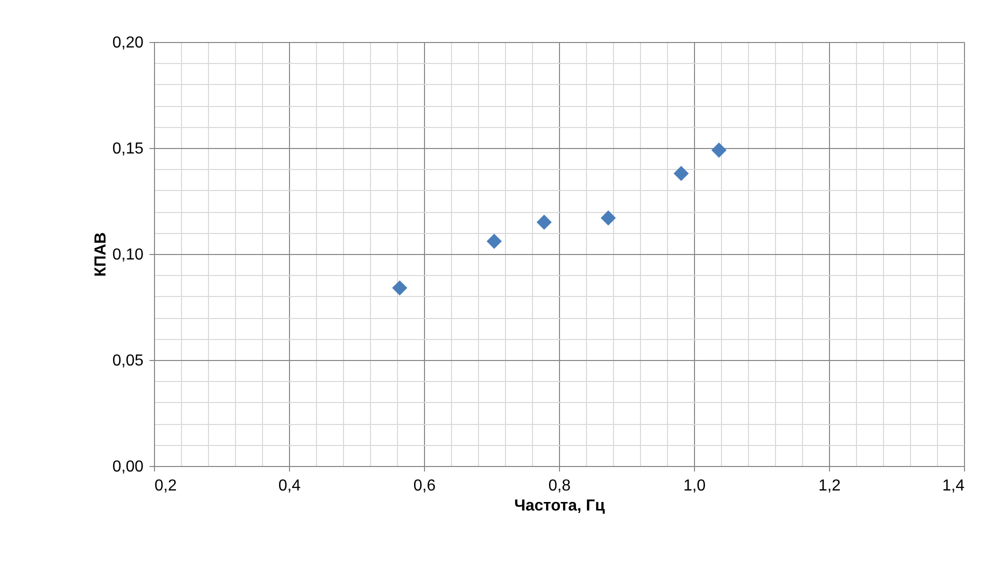 Image resolution: width=995 pixels, height=586 pixels. What do you see at coordinates (289, 486) in the screenshot?
I see `x-tick-label: 0,4` at bounding box center [289, 486].